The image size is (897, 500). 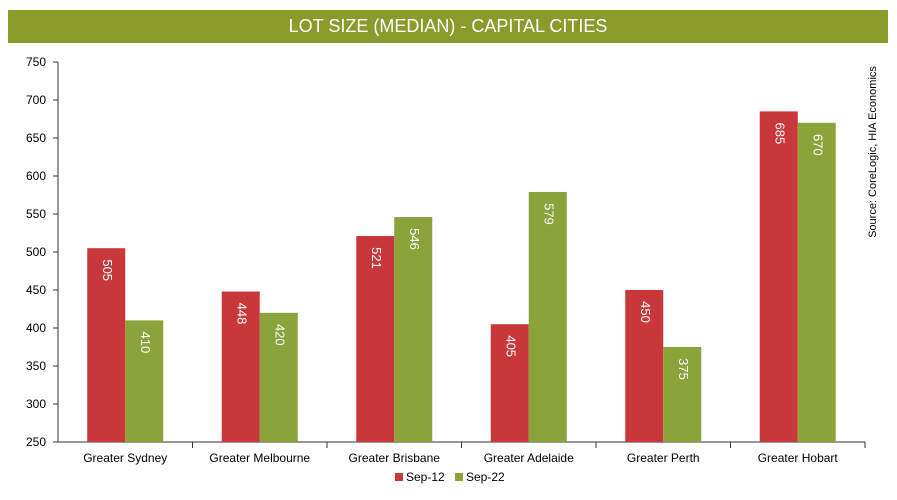 What do you see at coordinates (36, 138) in the screenshot?
I see `y-tick-label: 650` at bounding box center [36, 138].